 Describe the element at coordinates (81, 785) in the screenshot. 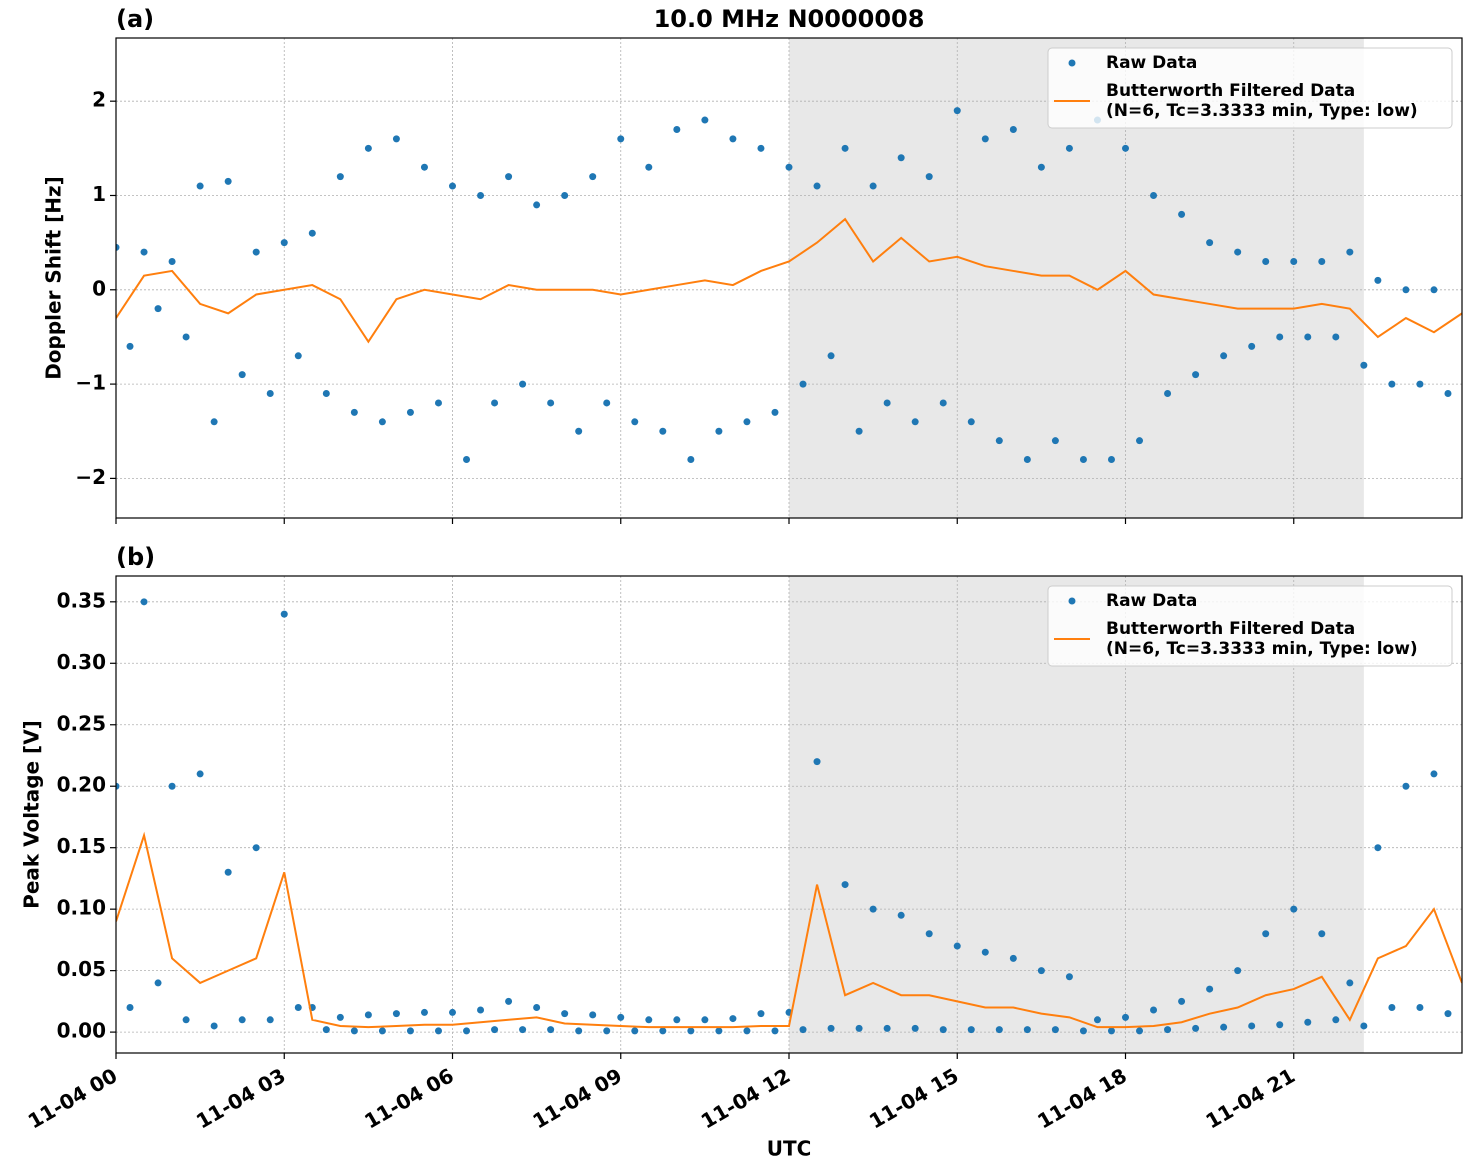

I see `y-tick-label: 0.20` at that location.